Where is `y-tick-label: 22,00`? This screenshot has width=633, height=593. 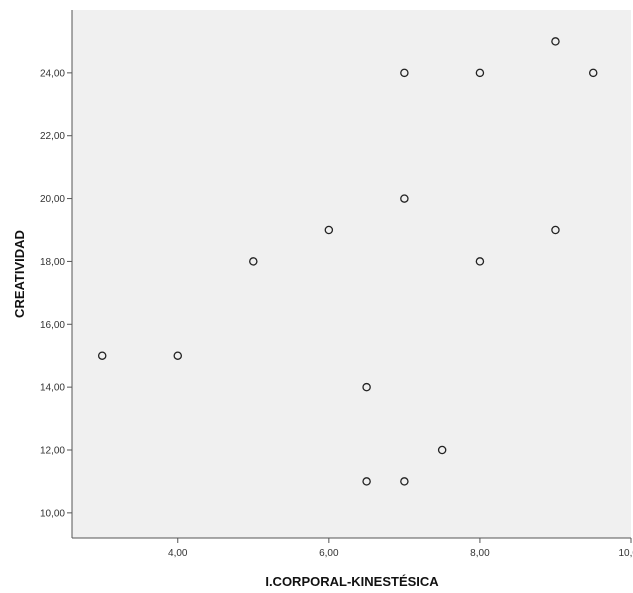 y-tick-label: 22,00 is located at coordinates (52, 136).